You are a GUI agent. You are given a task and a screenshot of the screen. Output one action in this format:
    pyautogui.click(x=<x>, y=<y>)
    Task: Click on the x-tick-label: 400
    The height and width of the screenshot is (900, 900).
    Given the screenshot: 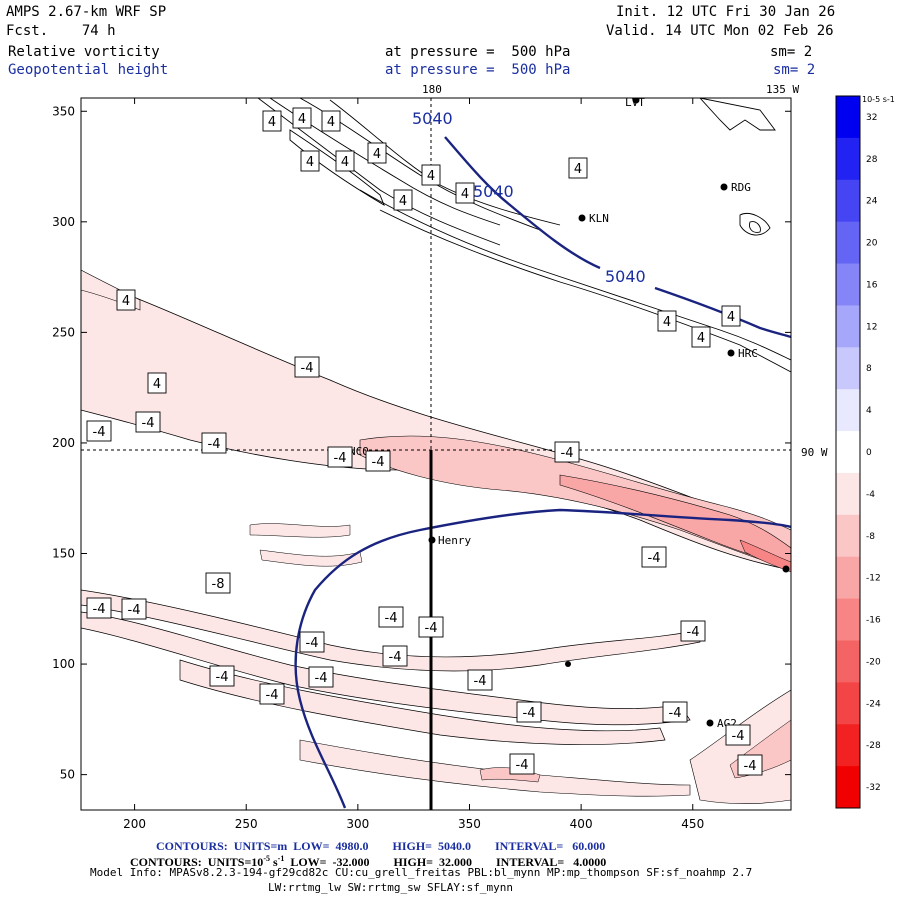 What is the action you would take?
    pyautogui.click(x=581, y=824)
    